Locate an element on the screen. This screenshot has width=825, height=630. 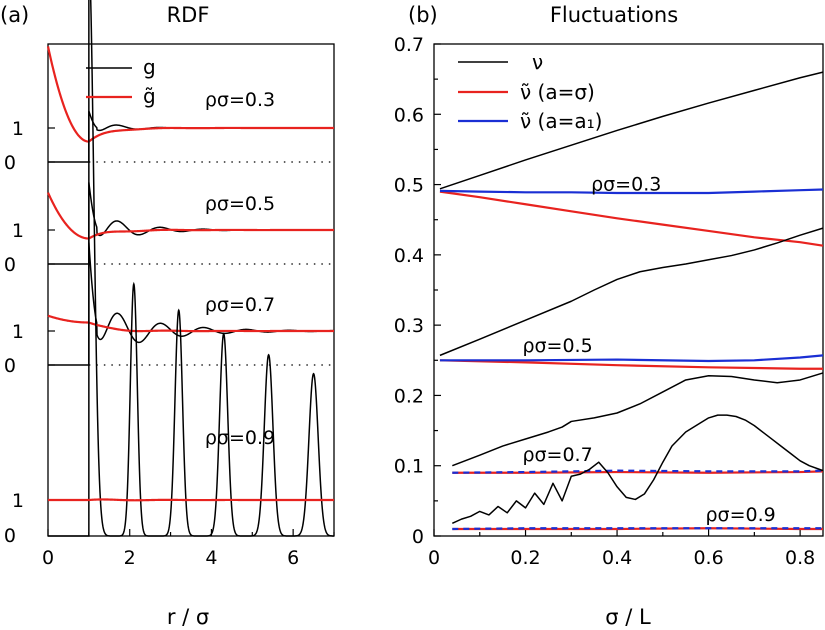
legend-ghat-label: g̃ is located at coordinates (149, 96).